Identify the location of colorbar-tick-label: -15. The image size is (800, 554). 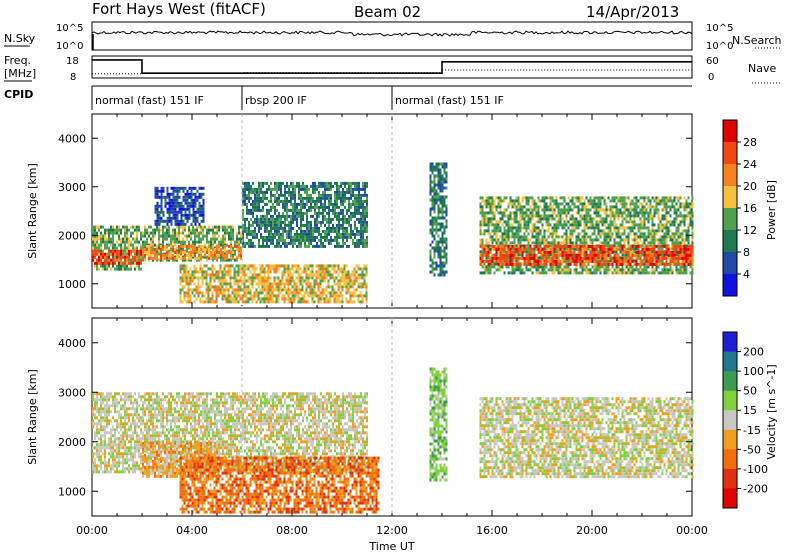
(752, 430).